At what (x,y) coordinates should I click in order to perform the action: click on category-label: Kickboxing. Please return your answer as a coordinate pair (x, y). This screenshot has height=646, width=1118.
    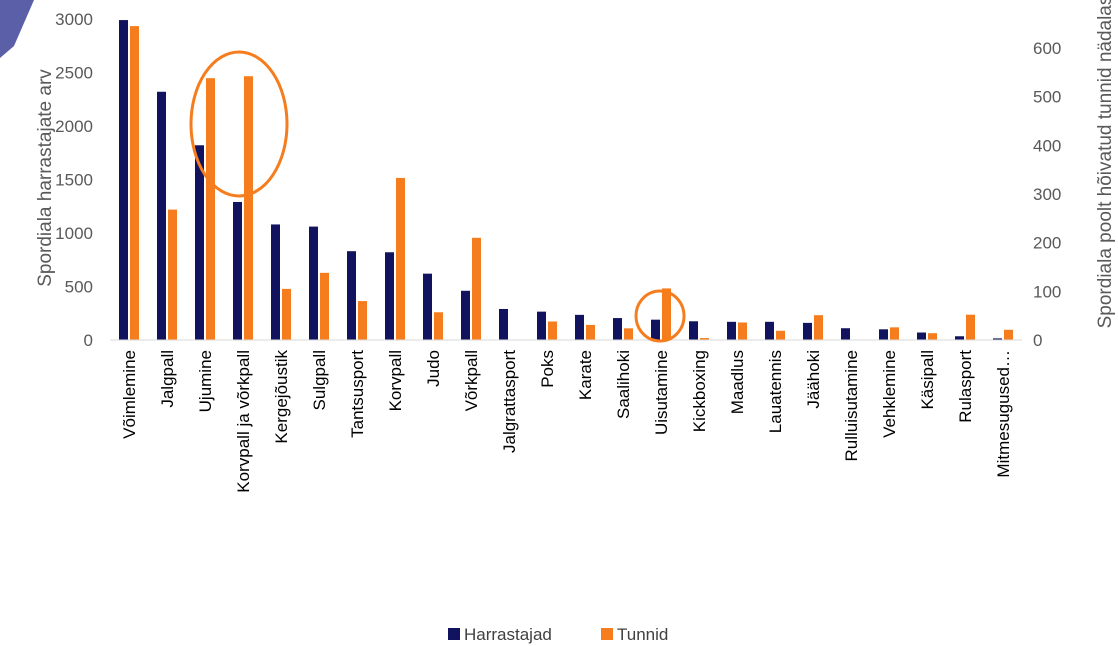
    Looking at the image, I should click on (699, 391).